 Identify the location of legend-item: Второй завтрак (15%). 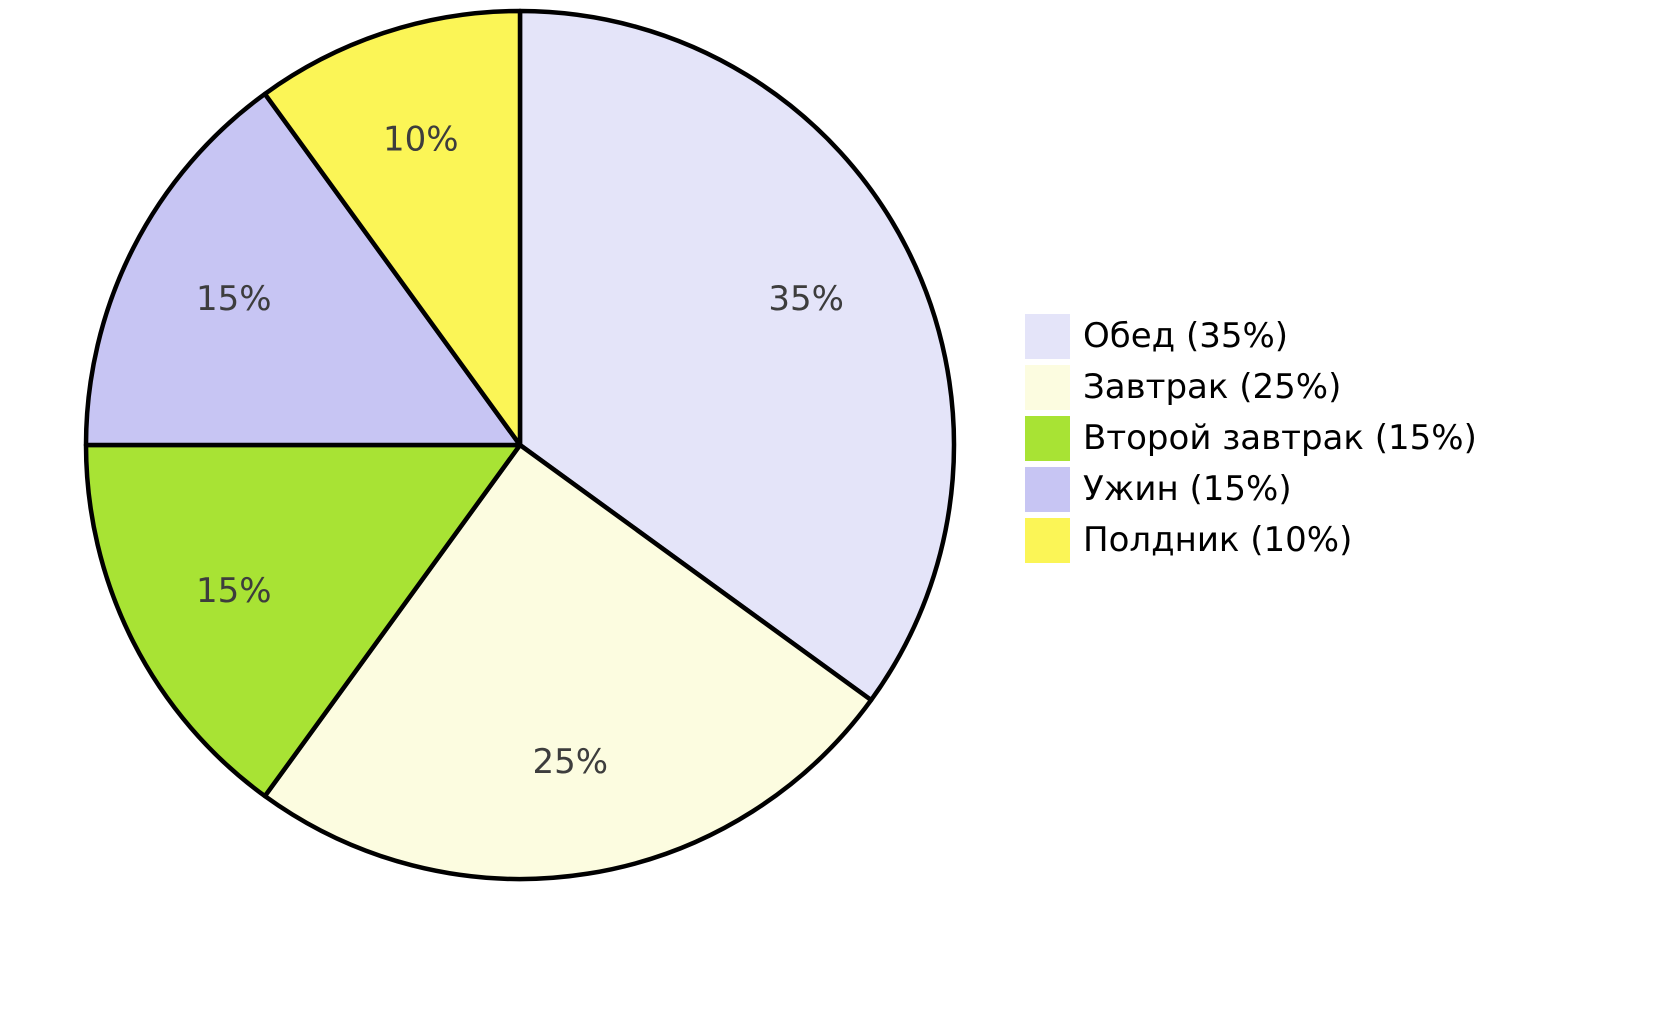
(1251, 438).